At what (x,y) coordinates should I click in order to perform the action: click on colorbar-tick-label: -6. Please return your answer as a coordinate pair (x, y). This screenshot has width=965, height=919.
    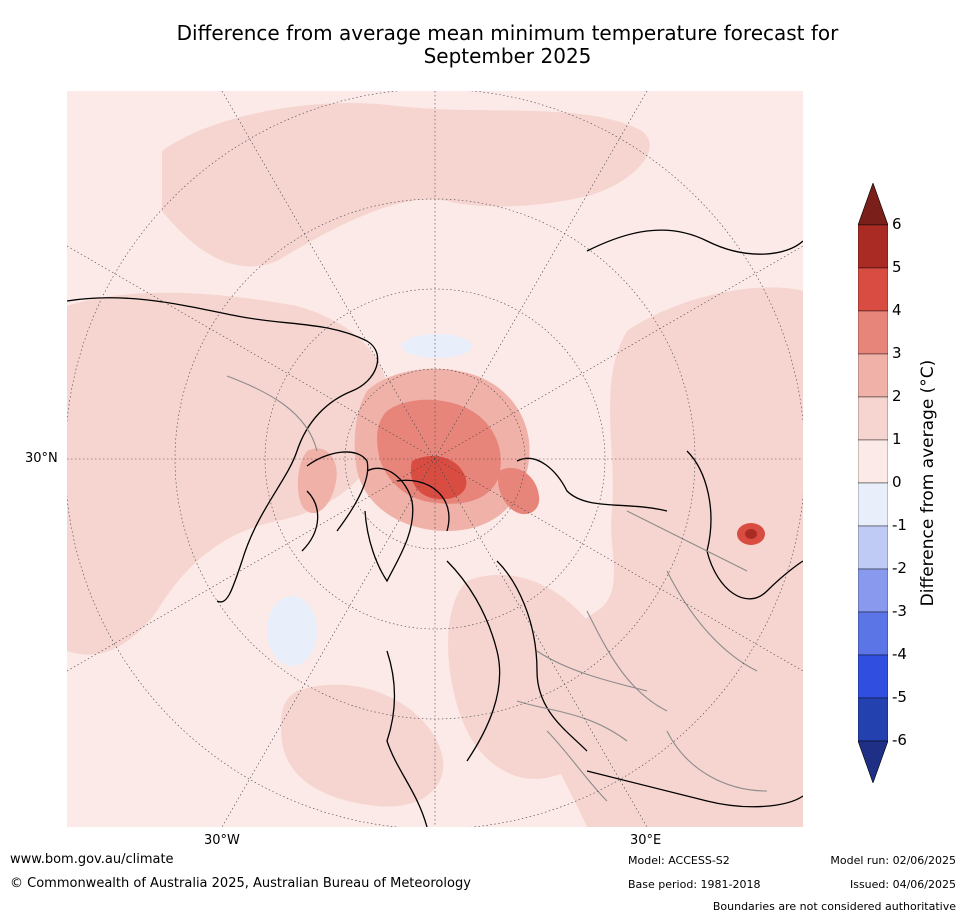
    Looking at the image, I should click on (899, 740).